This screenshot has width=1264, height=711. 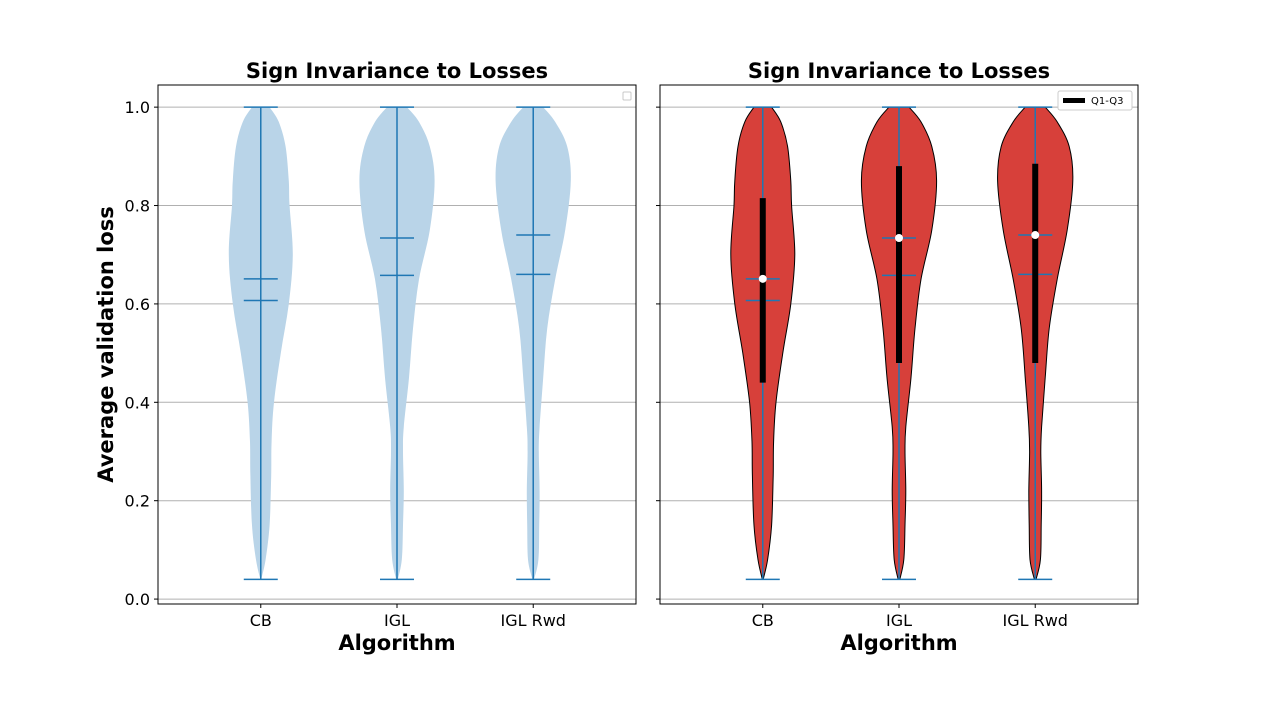 I want to click on legend: Q1-Q3, so click(x=1095, y=100).